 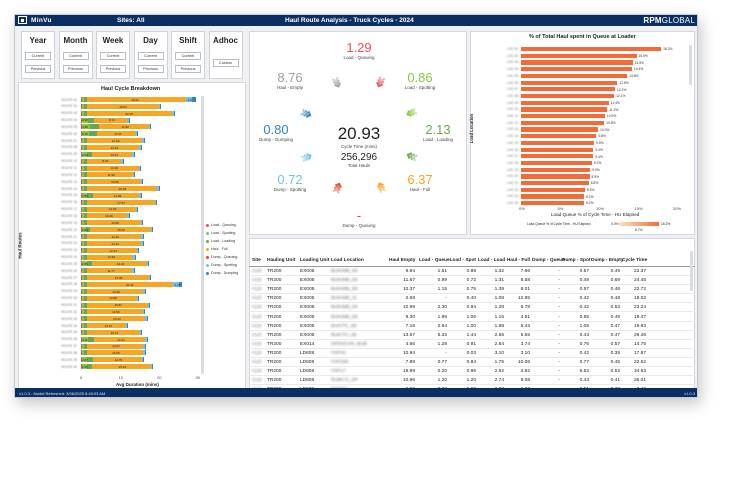 What do you see at coordinates (69, 113) in the screenshot?
I see `route-label: ROUTE 03` at bounding box center [69, 113].